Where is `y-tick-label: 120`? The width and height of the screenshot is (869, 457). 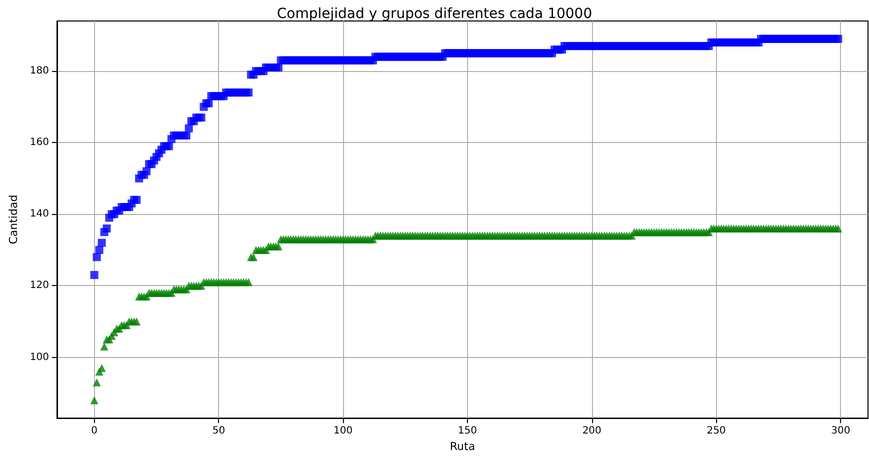 y-tick-label: 120 is located at coordinates (39, 286).